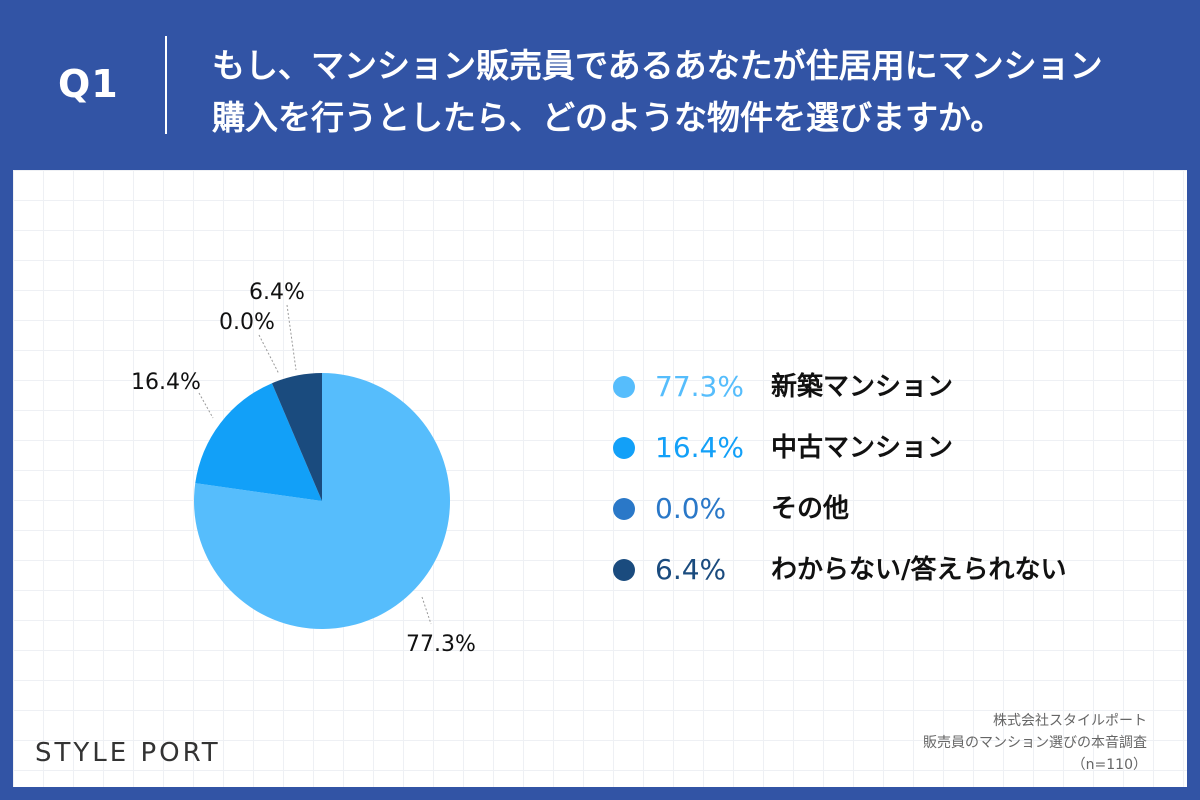  I want to click on question-number: Q1, so click(88, 84).